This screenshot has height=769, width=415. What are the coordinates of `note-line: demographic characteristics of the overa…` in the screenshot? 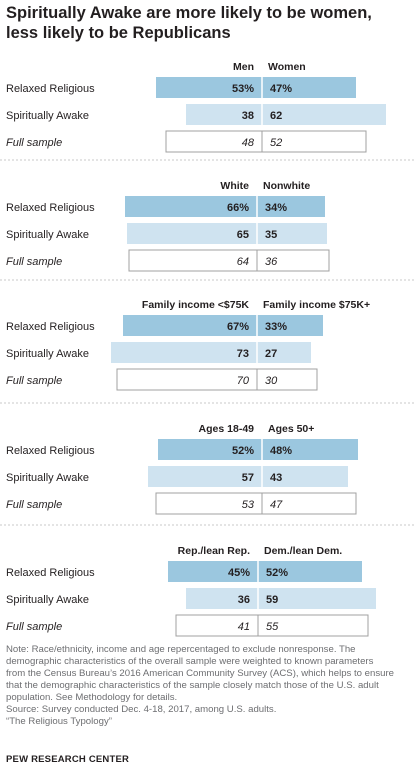 It's located at (190, 661).